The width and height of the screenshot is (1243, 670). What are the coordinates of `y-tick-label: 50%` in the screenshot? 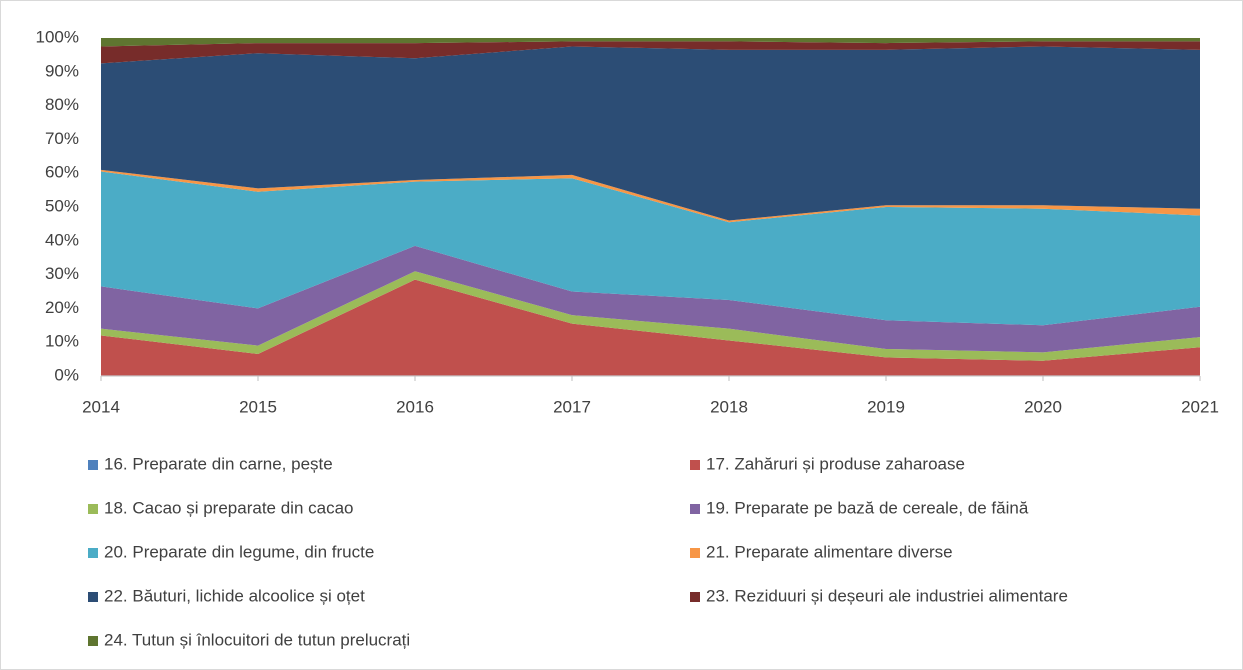 It's located at (62, 205).